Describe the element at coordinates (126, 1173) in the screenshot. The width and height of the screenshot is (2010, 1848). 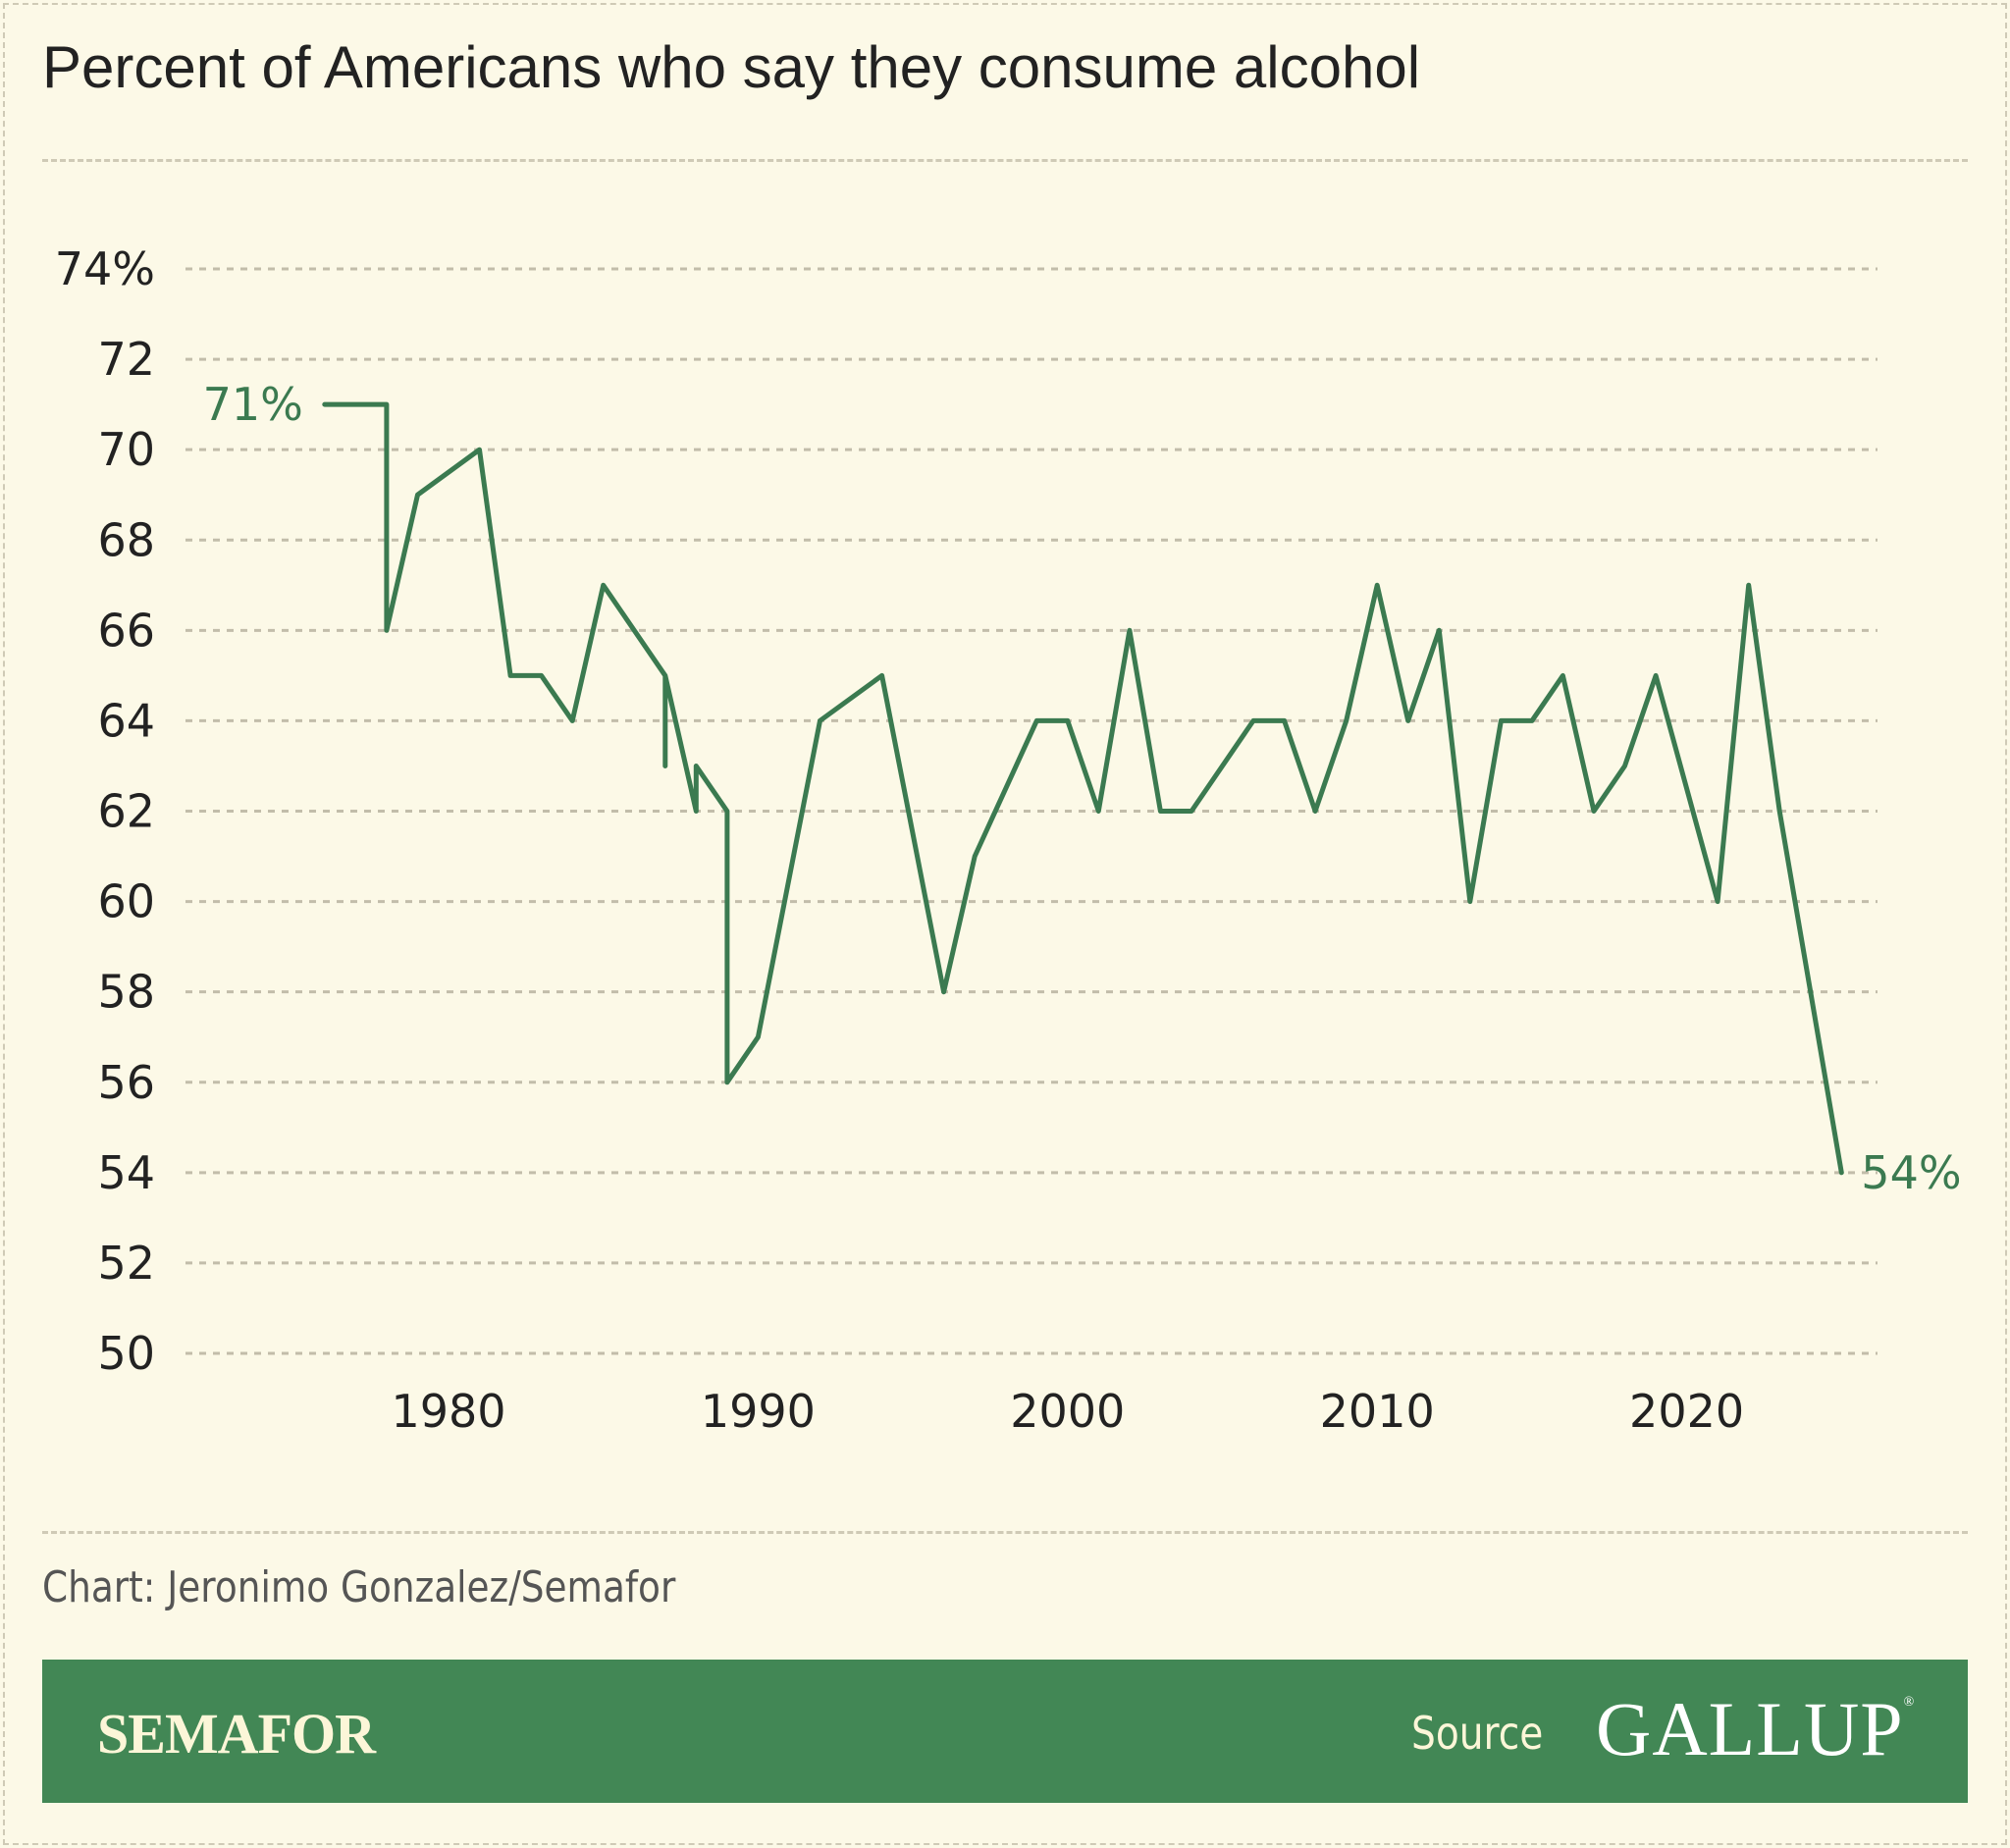
I see `y-tick-label: 54` at that location.